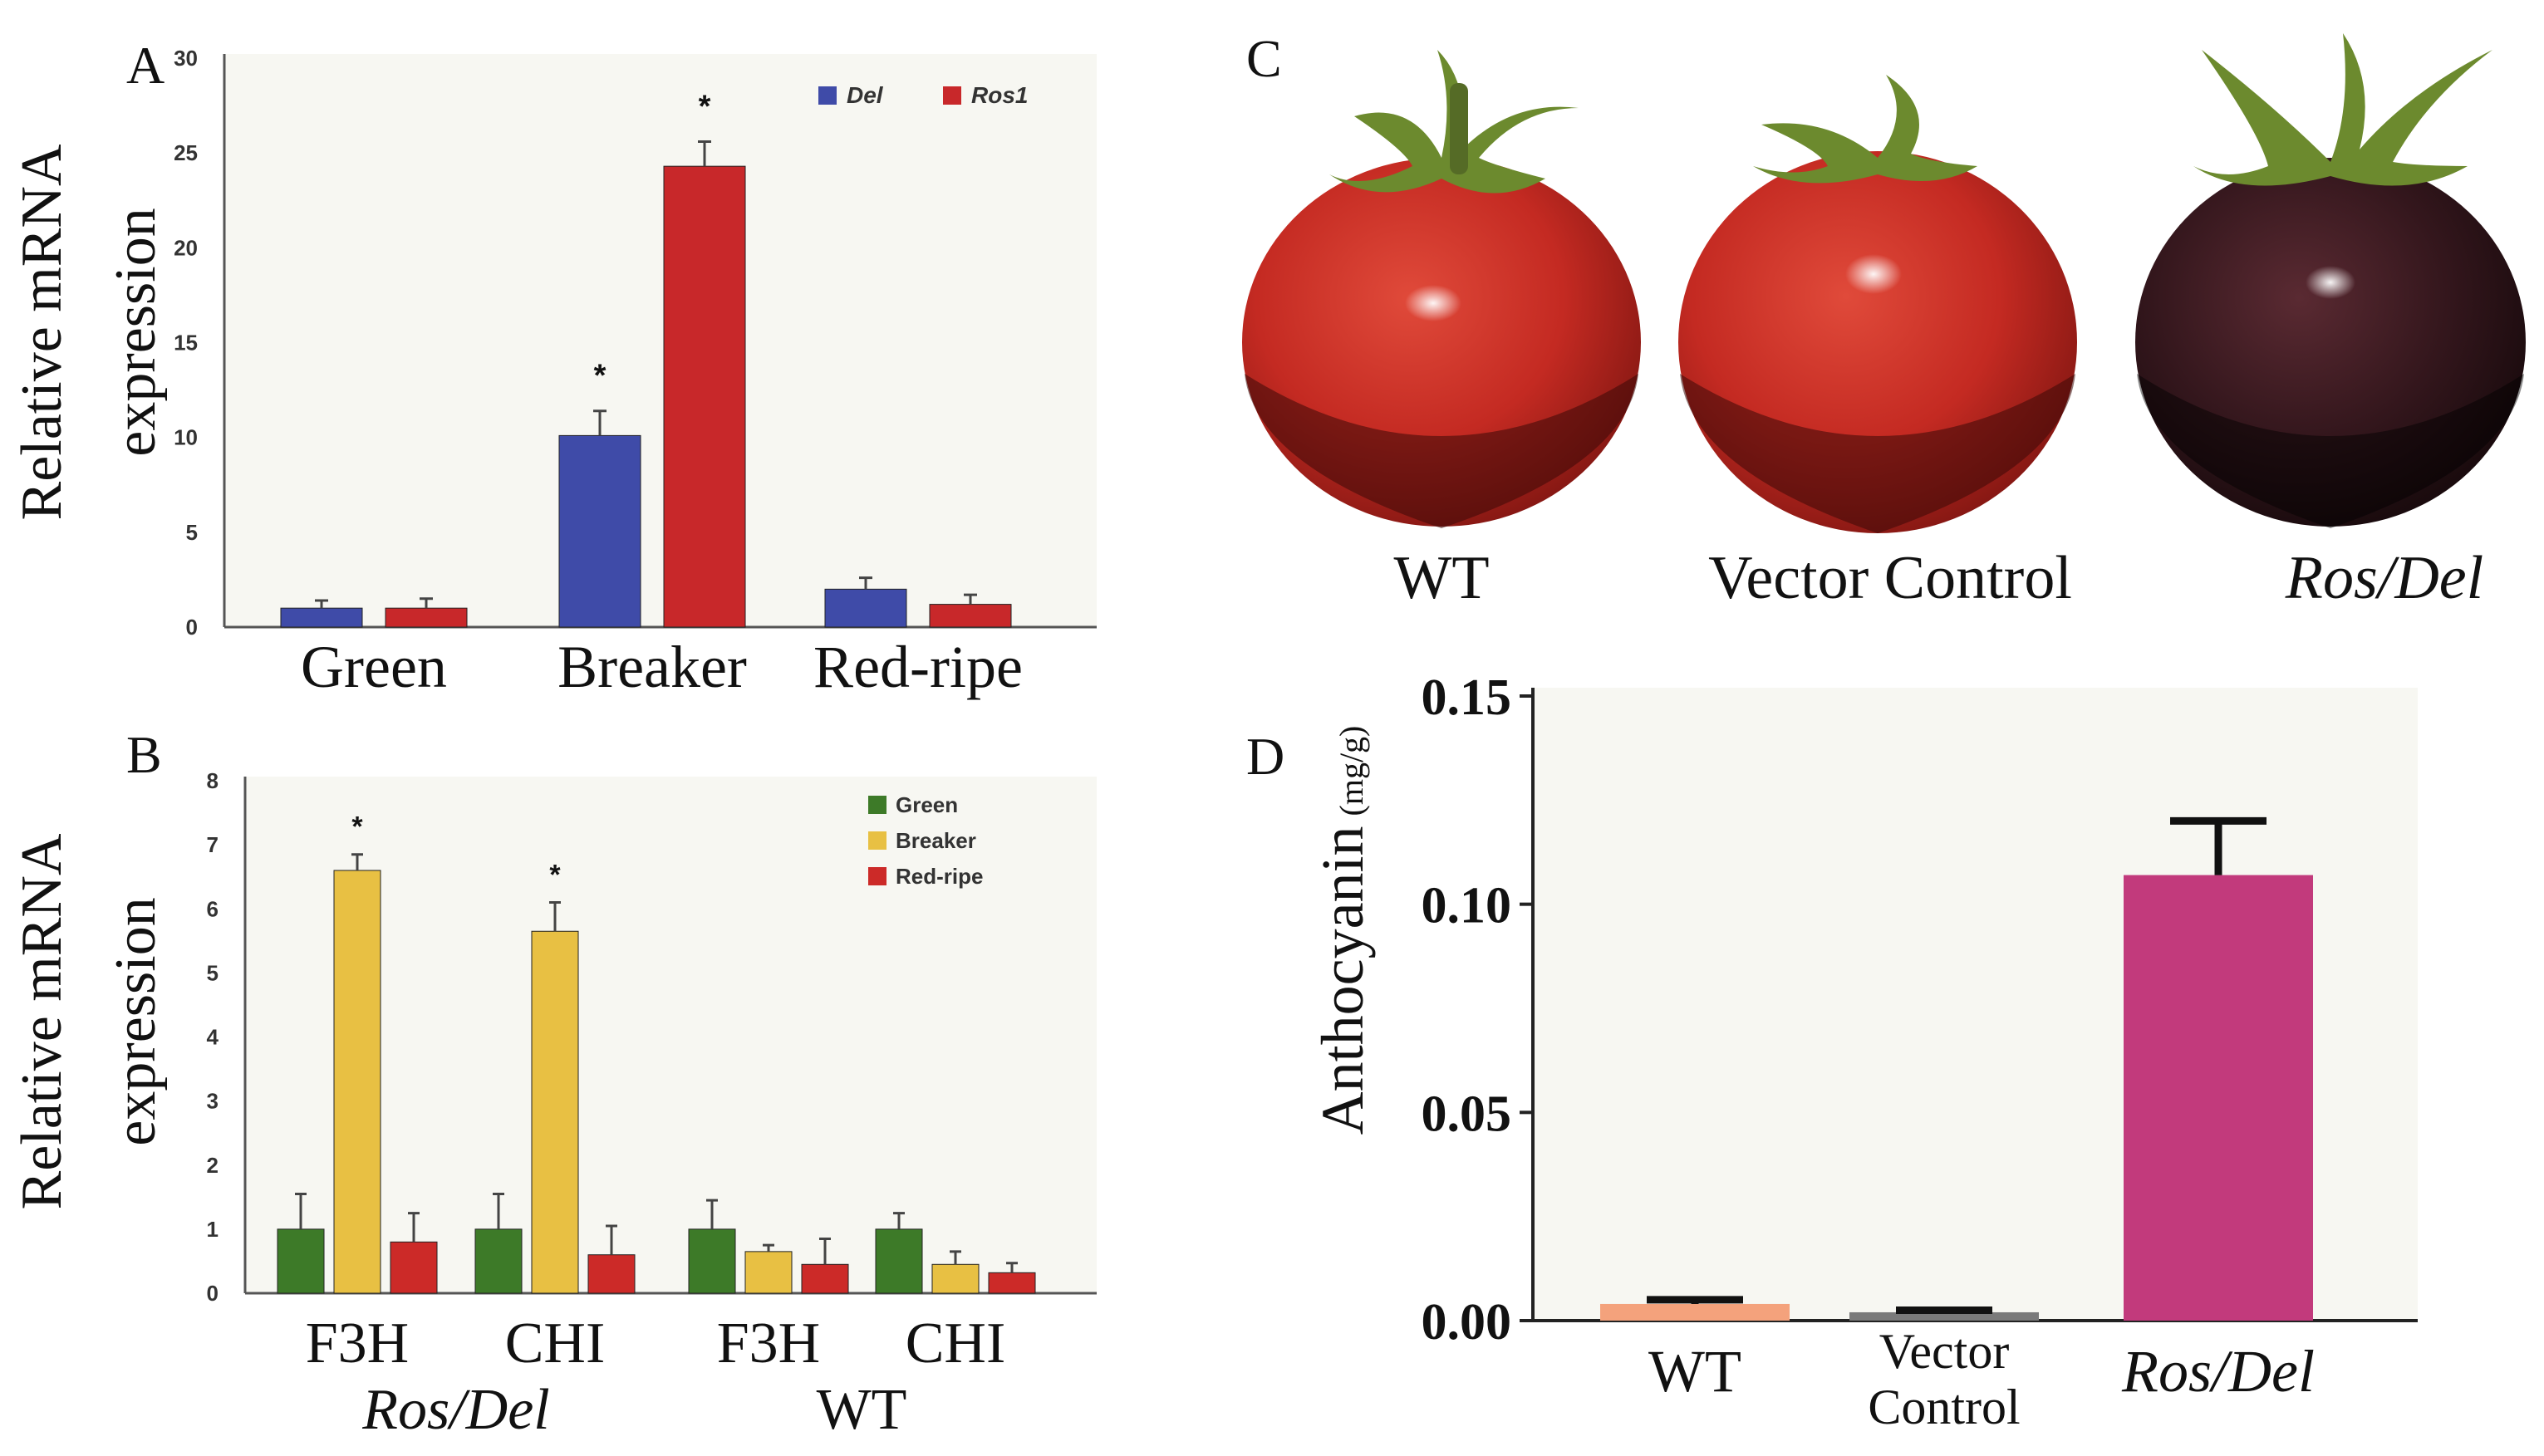 Image resolution: width=2544 pixels, height=1456 pixels. Describe the element at coordinates (1441, 578) in the screenshot. I see `photo-label-wt: WT` at that location.